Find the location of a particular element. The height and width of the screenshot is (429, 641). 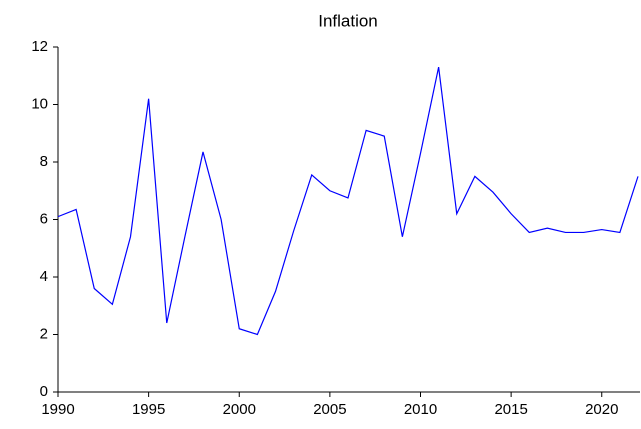

x-tick-label: 2010 is located at coordinates (420, 409).